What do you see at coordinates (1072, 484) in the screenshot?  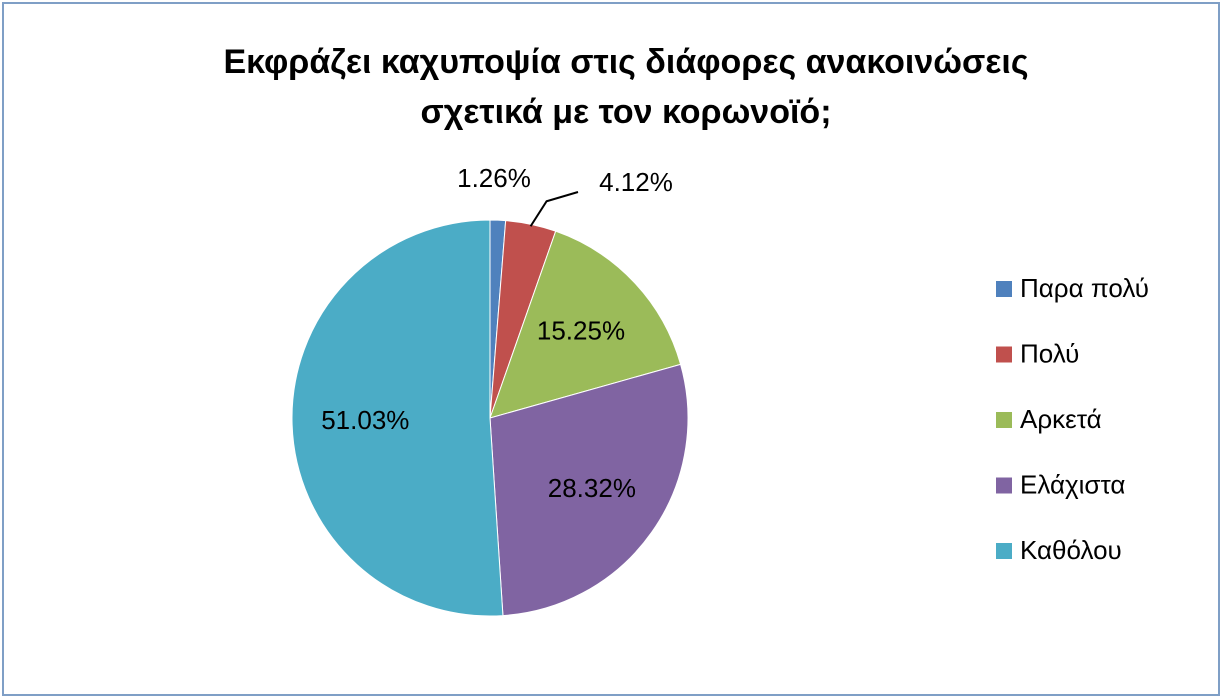 I see `legend-label: Ελάχιστα` at bounding box center [1072, 484].